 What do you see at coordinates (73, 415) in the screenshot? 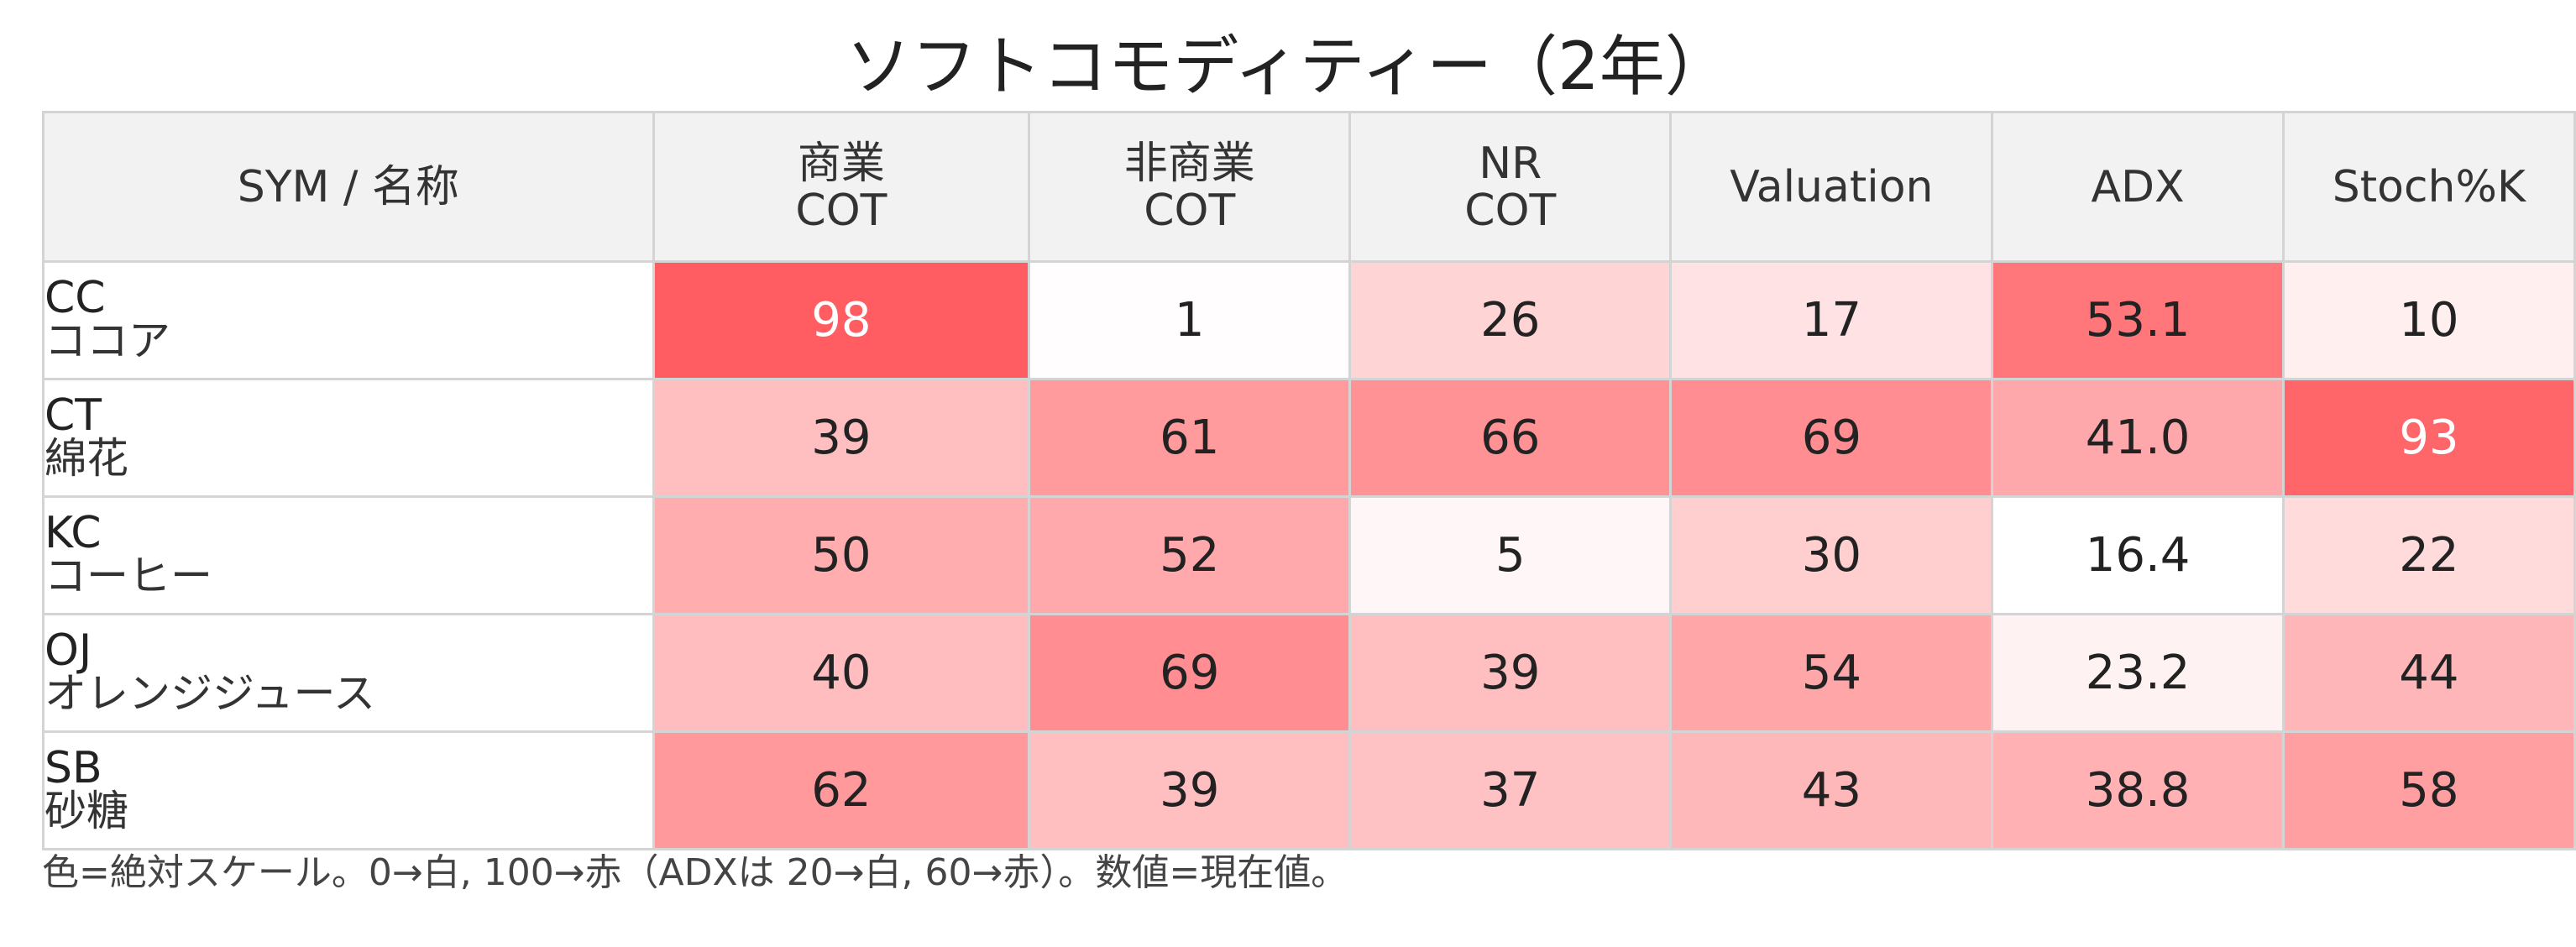
I see `row-symbol: CT` at bounding box center [73, 415].